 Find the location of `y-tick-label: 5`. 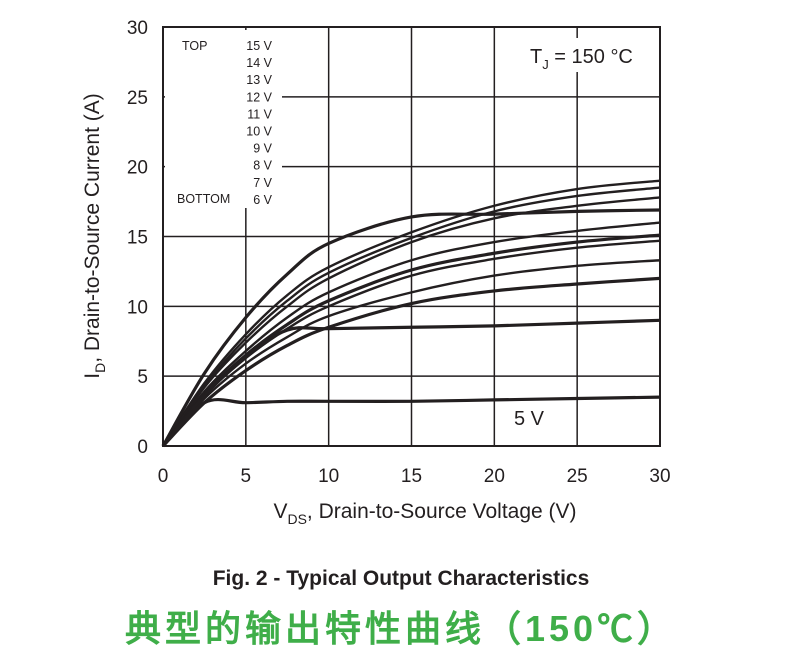

y-tick-label: 5 is located at coordinates (142, 377).